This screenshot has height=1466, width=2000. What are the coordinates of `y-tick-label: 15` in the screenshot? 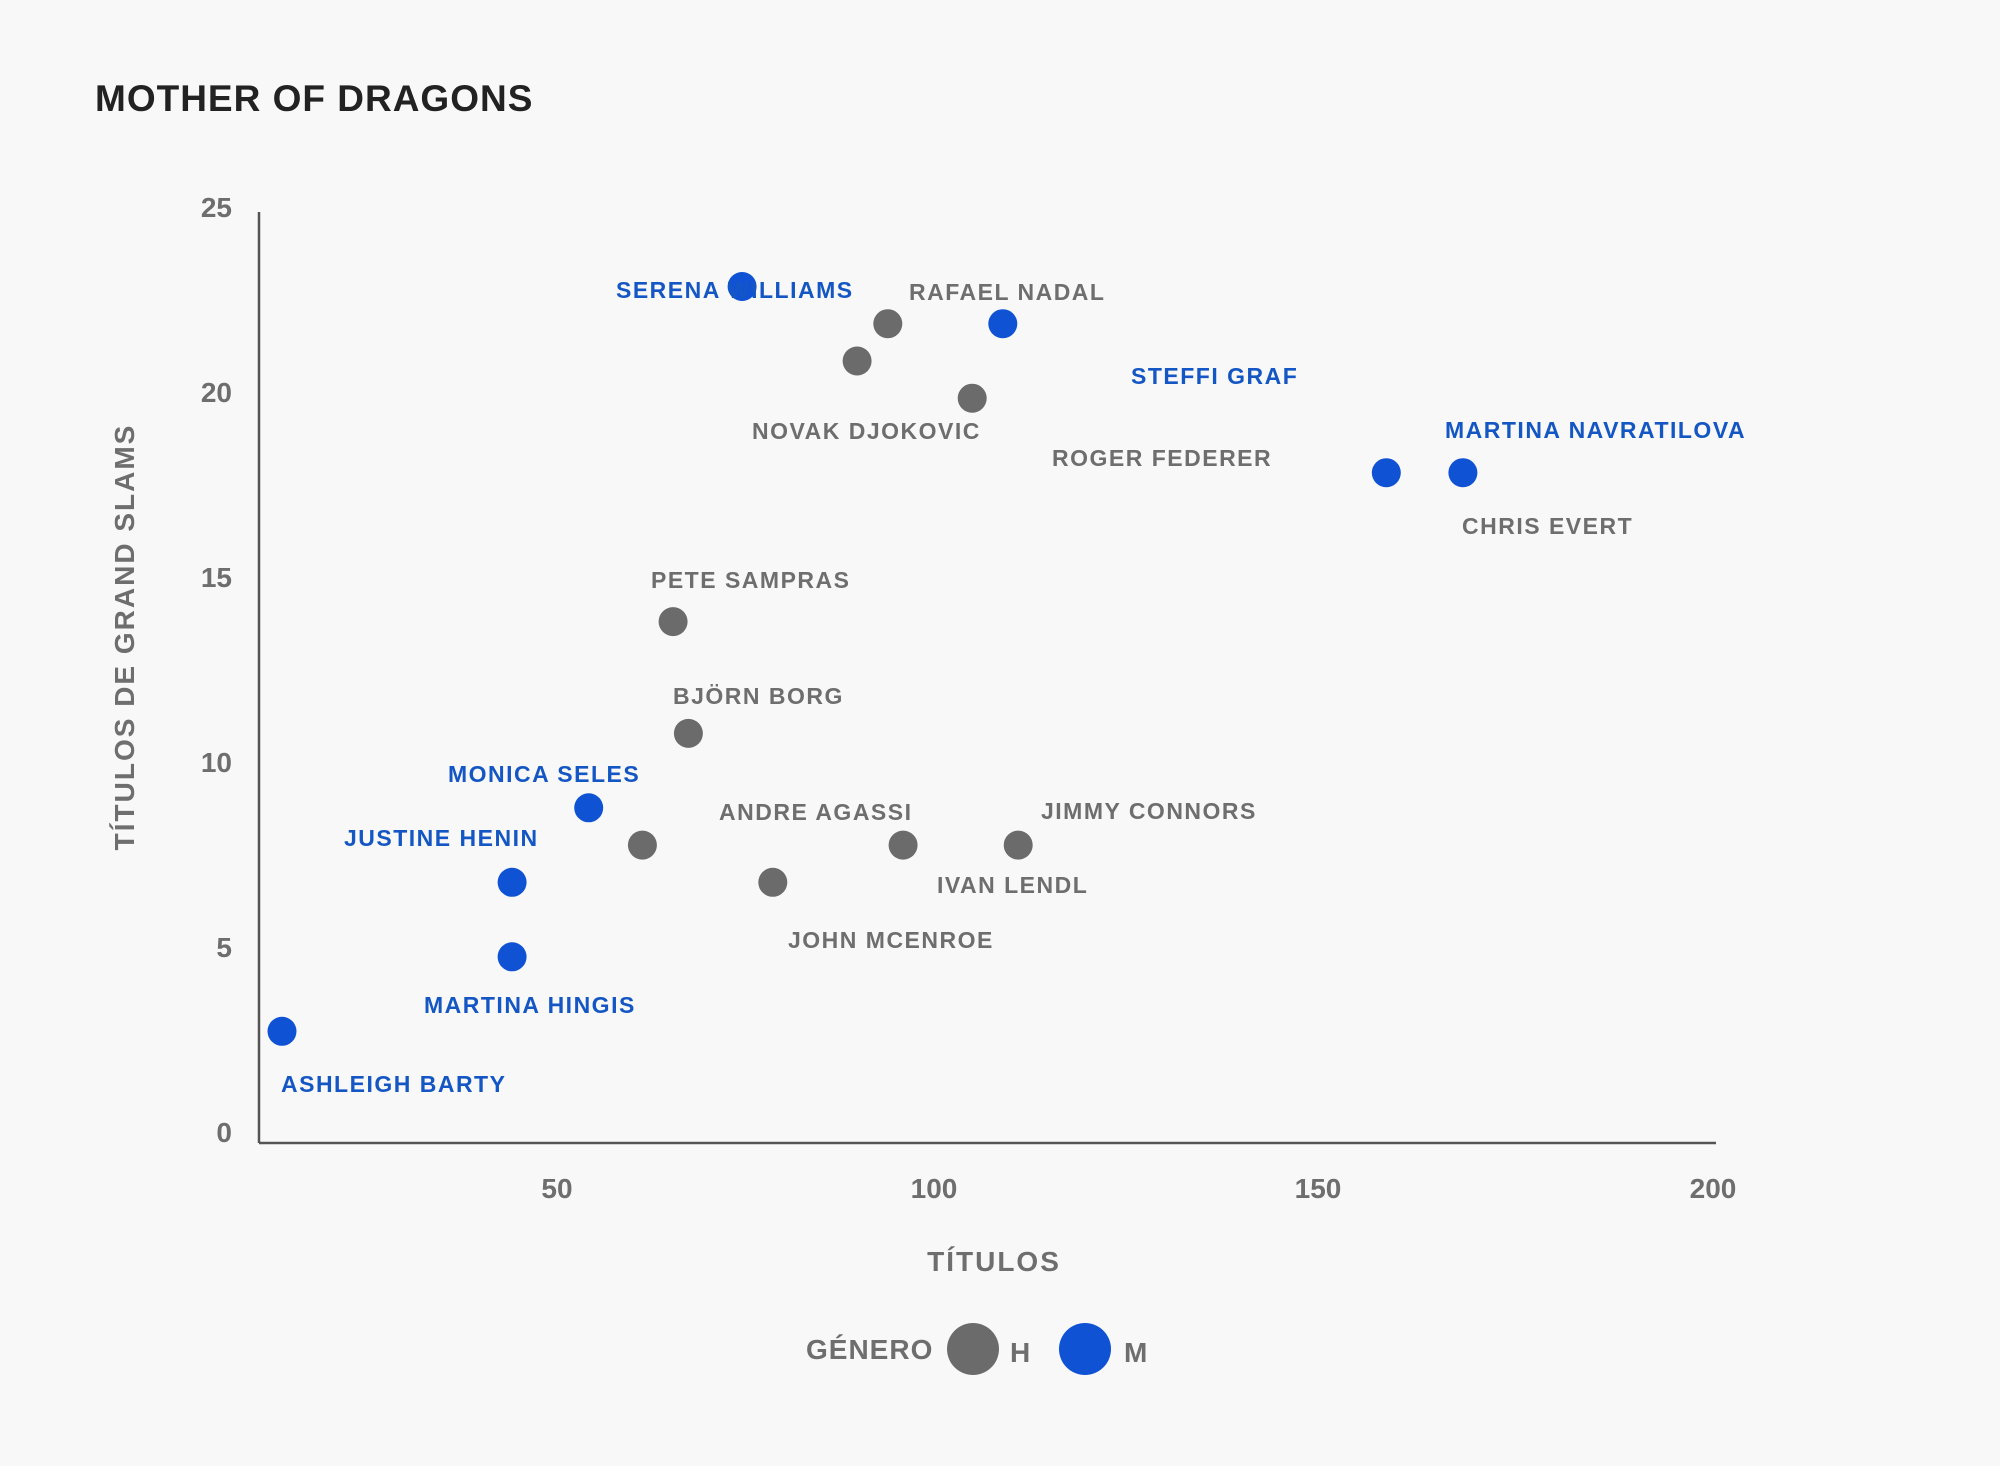 It's located at (216, 577).